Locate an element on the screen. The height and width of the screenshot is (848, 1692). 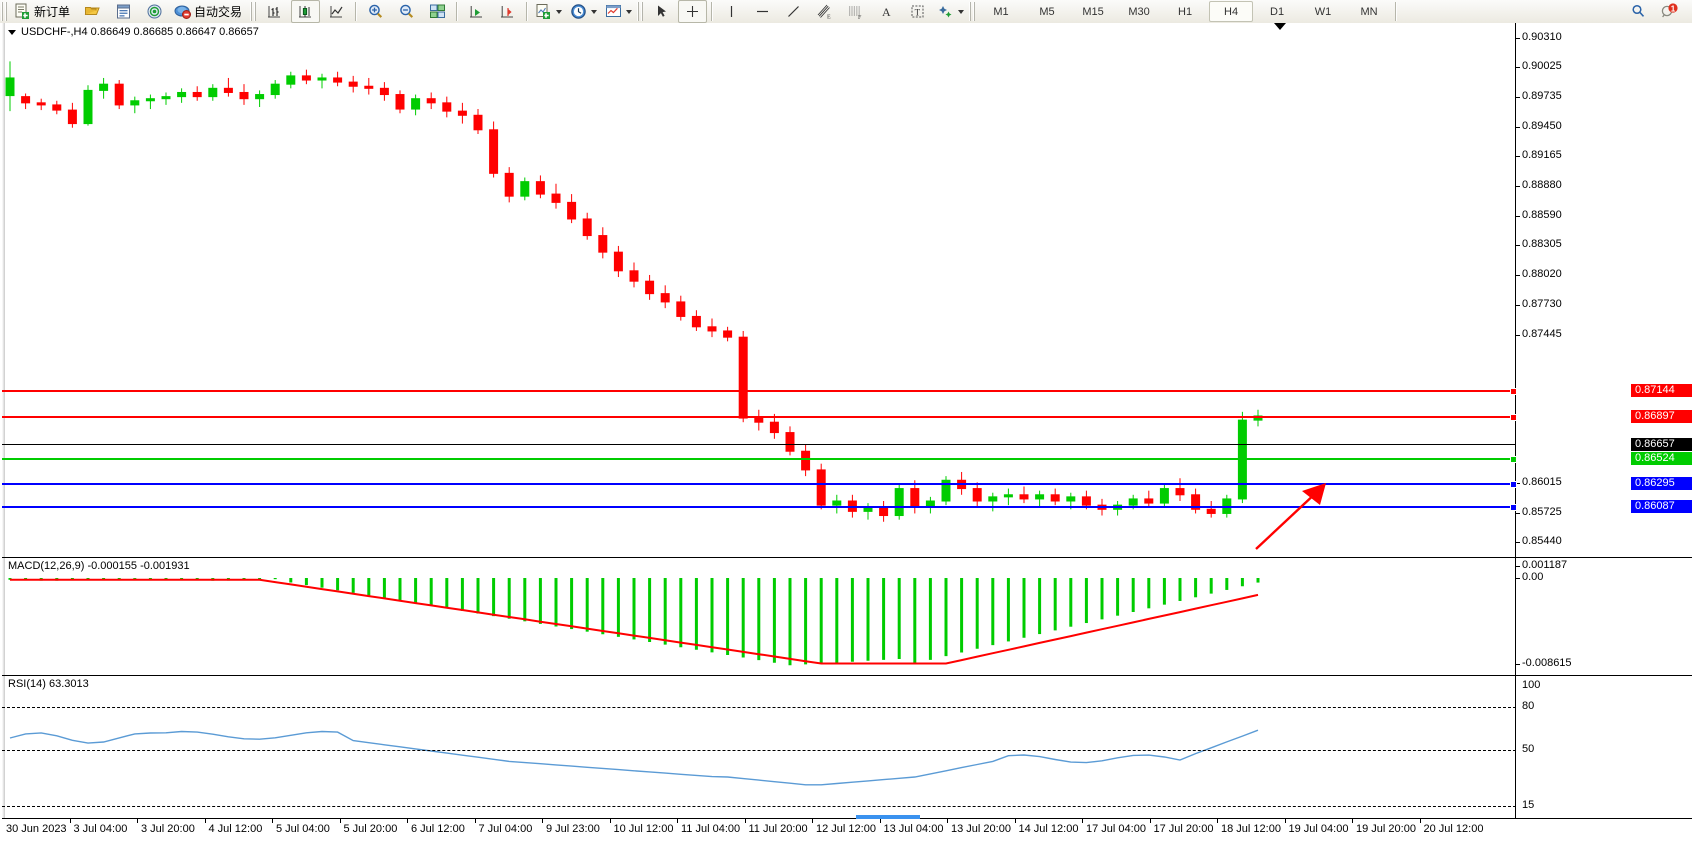
indicators-button is located at coordinates (548, 11).